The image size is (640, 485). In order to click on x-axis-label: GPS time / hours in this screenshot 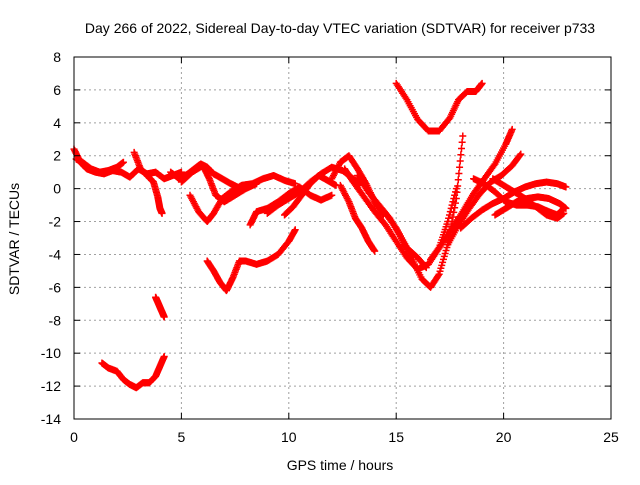, I will do `click(340, 465)`.